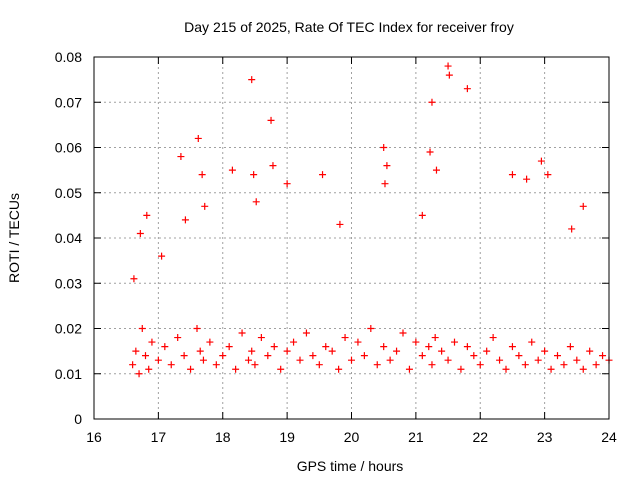 This screenshot has width=640, height=480. Describe the element at coordinates (68, 193) in the screenshot. I see `y-tick-label: 0.05` at that location.